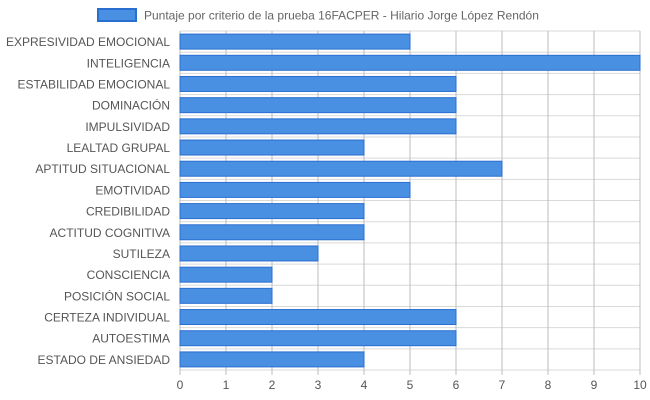 The height and width of the screenshot is (400, 650). Describe the element at coordinates (226, 385) in the screenshot. I see `x-tick-label: 1` at that location.